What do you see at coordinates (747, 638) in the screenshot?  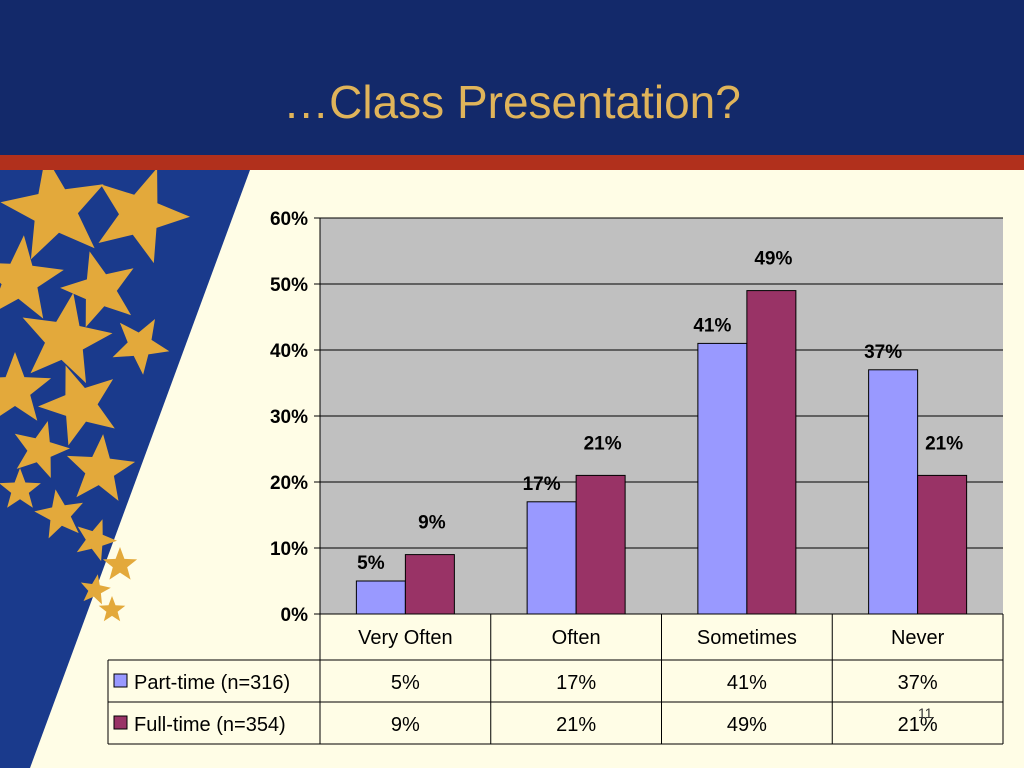 I see `category-label: Sometimes` at bounding box center [747, 638].